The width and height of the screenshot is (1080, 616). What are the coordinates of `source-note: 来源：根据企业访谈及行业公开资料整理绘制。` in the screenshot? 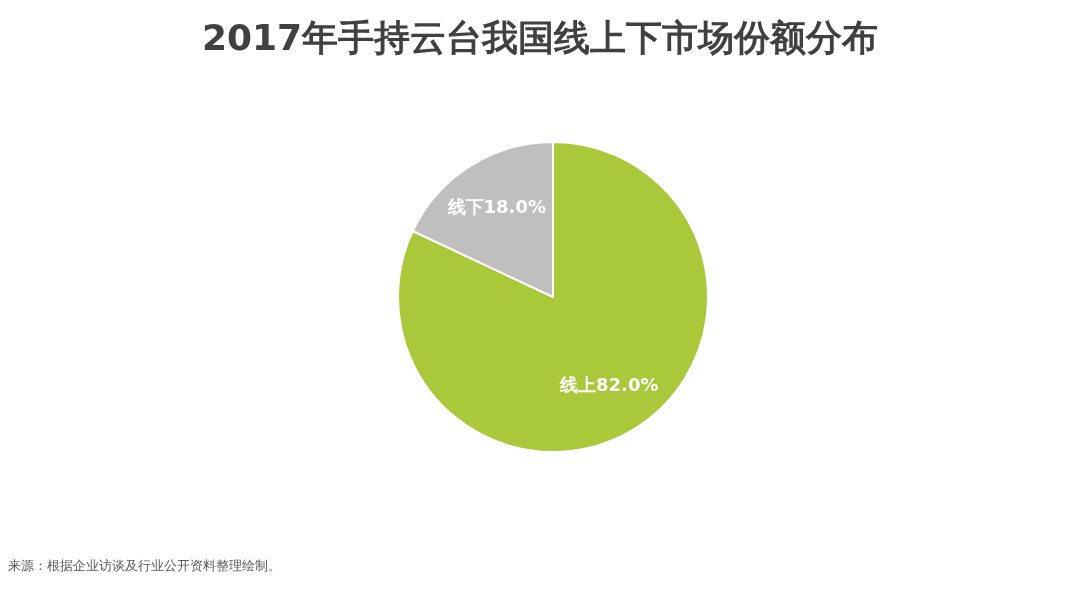 It's located at (144, 565).